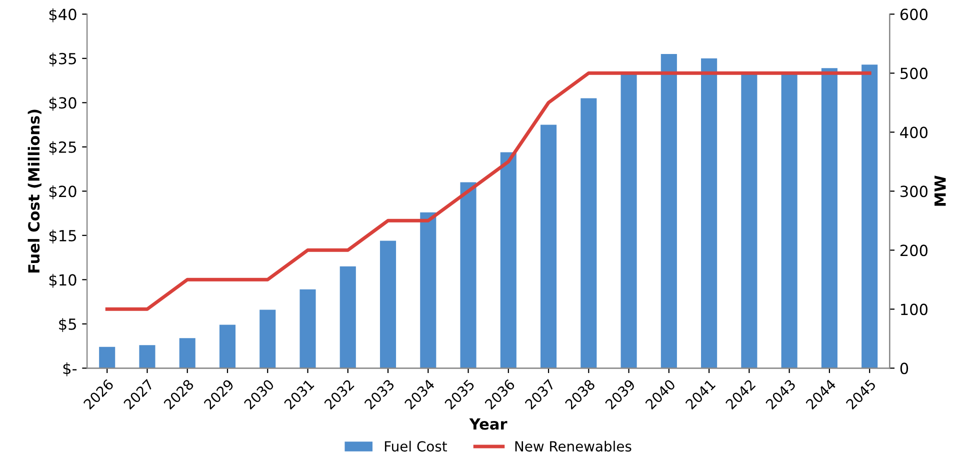 This screenshot has height=472, width=967. What do you see at coordinates (914, 14) in the screenshot?
I see `y2-tick-label: 600` at bounding box center [914, 14].